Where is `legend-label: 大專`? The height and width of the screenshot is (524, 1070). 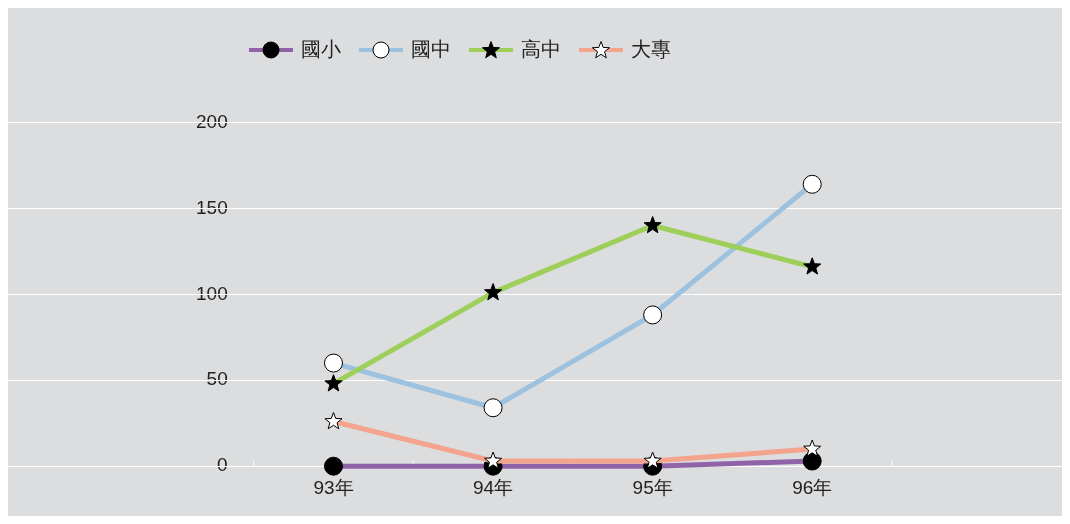
legend-label: 大專 is located at coordinates (651, 49).